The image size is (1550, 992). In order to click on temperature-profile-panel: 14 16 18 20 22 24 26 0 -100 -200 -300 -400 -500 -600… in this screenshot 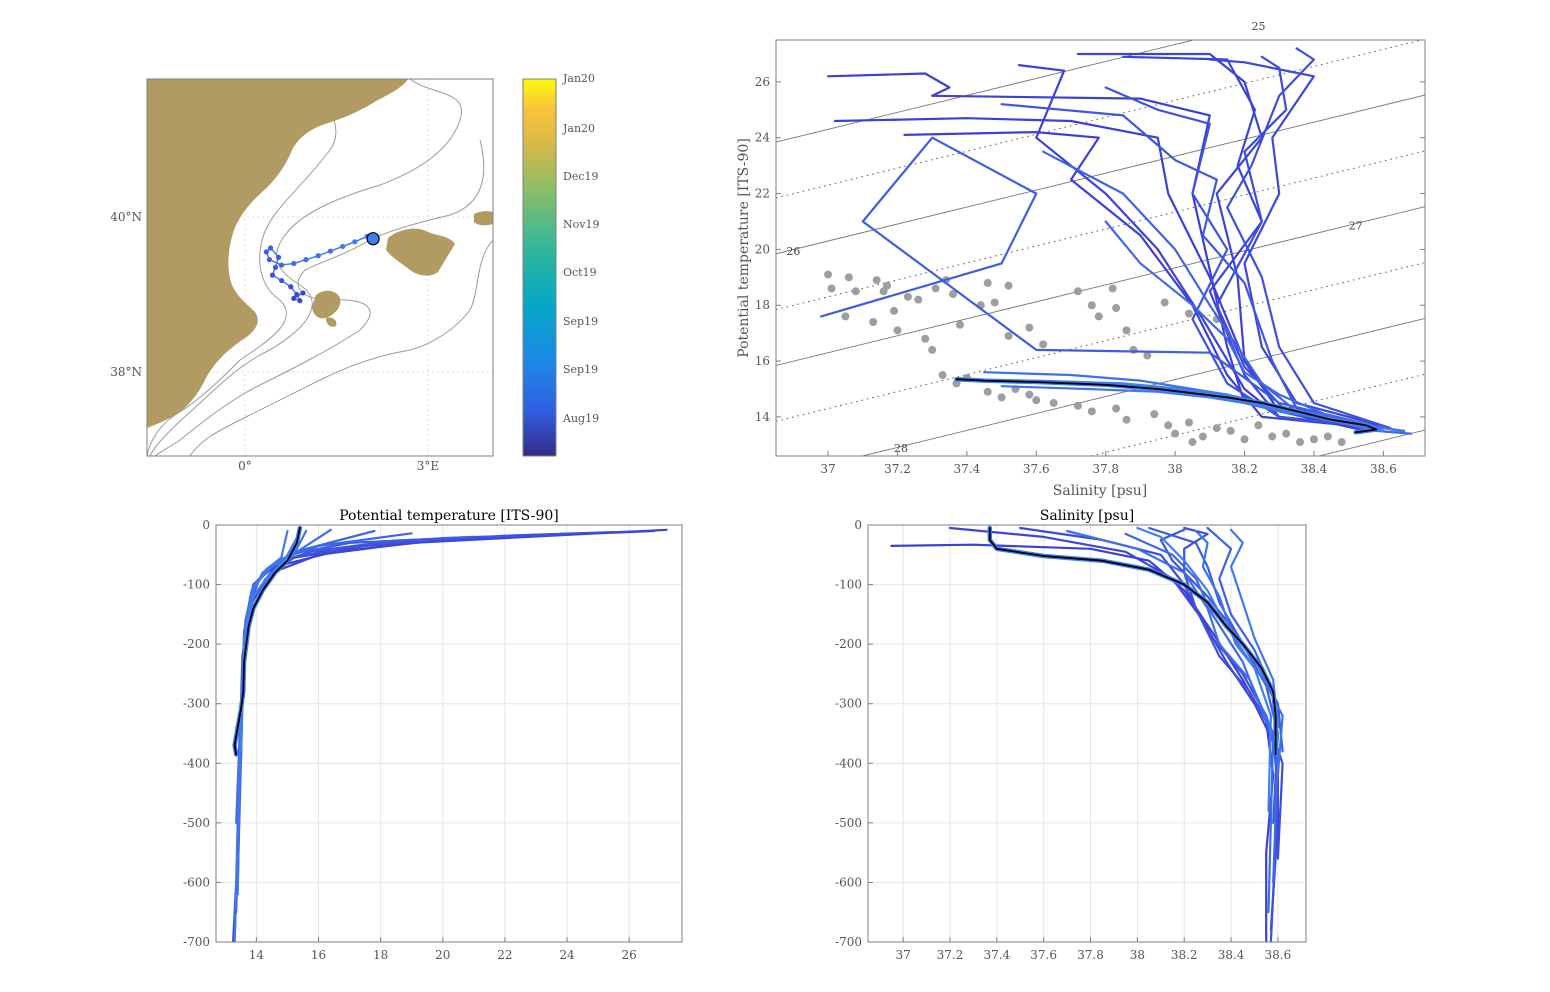, I will do `click(433, 735)`.